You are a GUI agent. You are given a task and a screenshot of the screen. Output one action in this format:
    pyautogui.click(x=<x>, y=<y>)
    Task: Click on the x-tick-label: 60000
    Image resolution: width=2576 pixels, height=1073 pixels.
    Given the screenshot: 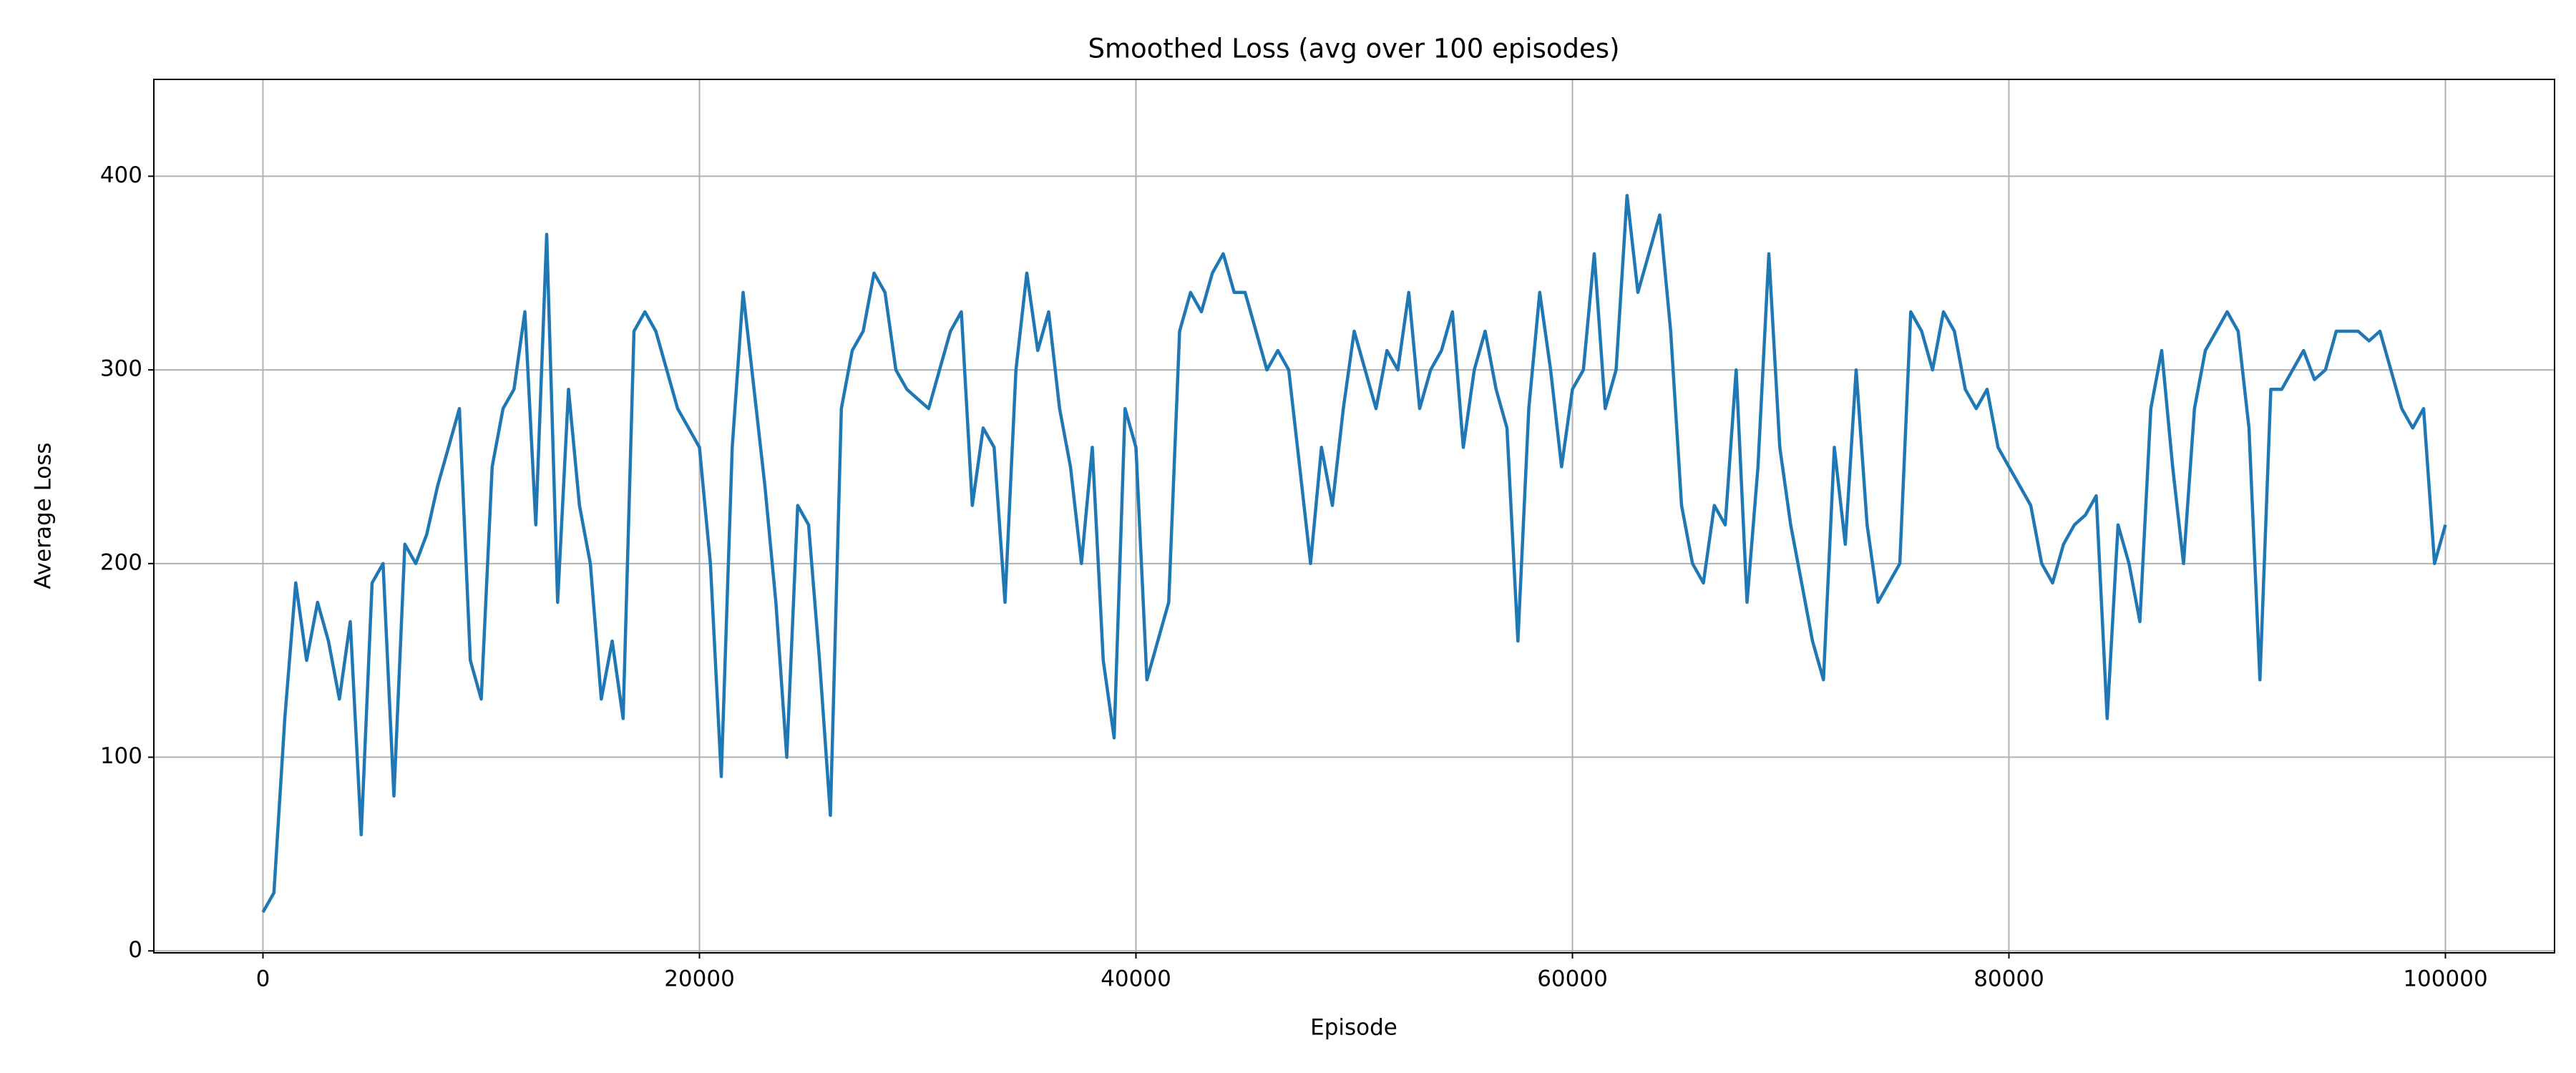 What is the action you would take?
    pyautogui.click(x=1572, y=979)
    